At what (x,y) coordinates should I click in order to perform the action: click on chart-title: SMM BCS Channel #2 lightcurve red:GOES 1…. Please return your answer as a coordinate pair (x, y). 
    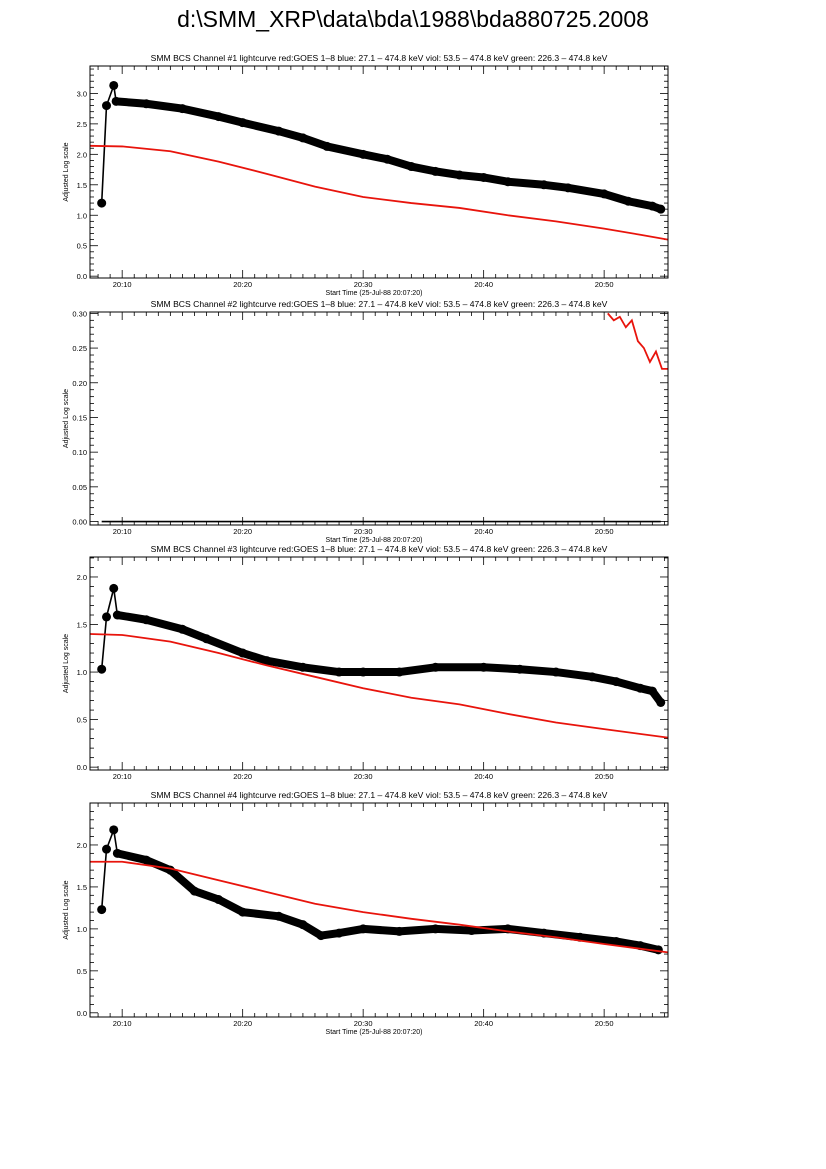
    Looking at the image, I should click on (379, 304).